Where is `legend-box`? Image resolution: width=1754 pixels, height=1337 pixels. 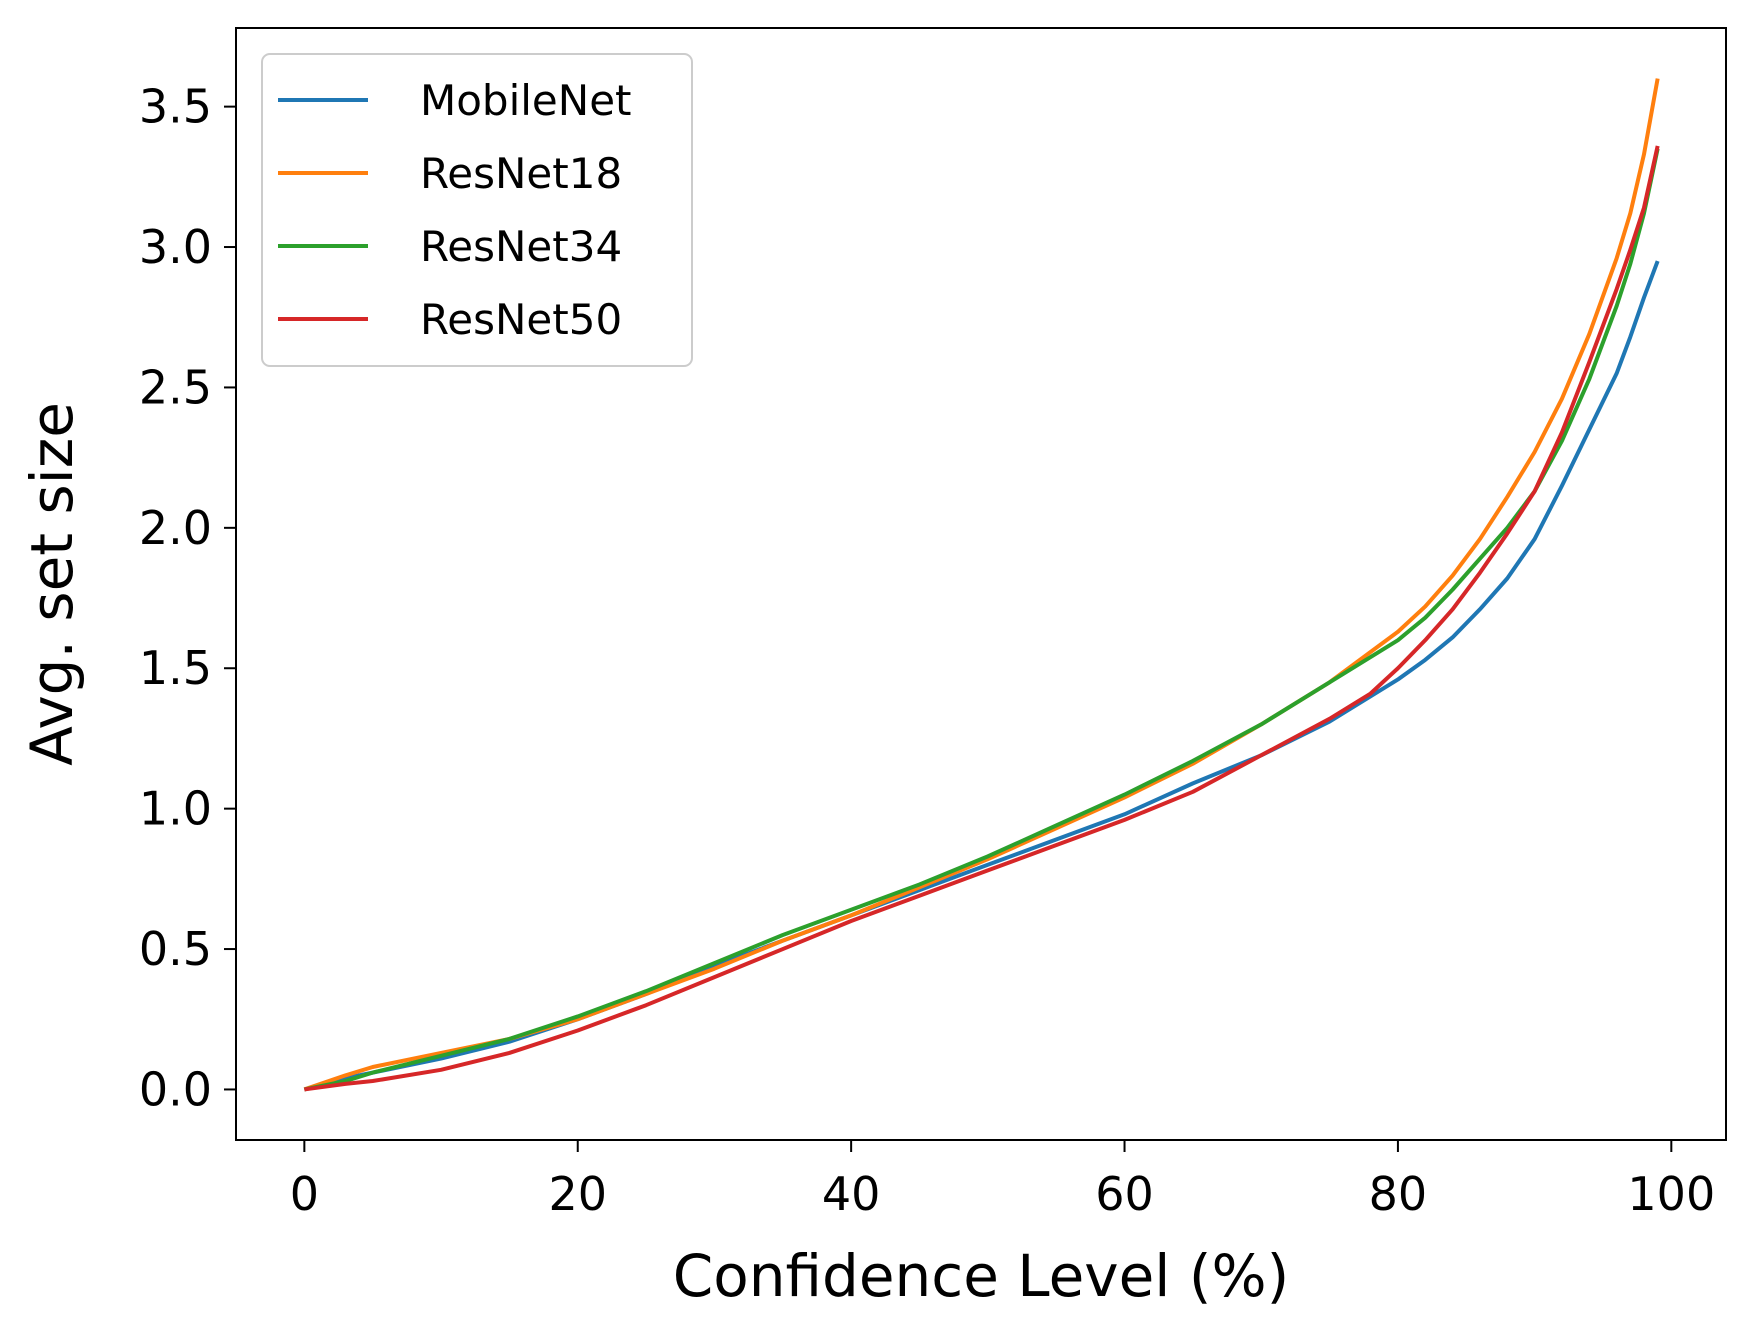 legend-box is located at coordinates (477, 210).